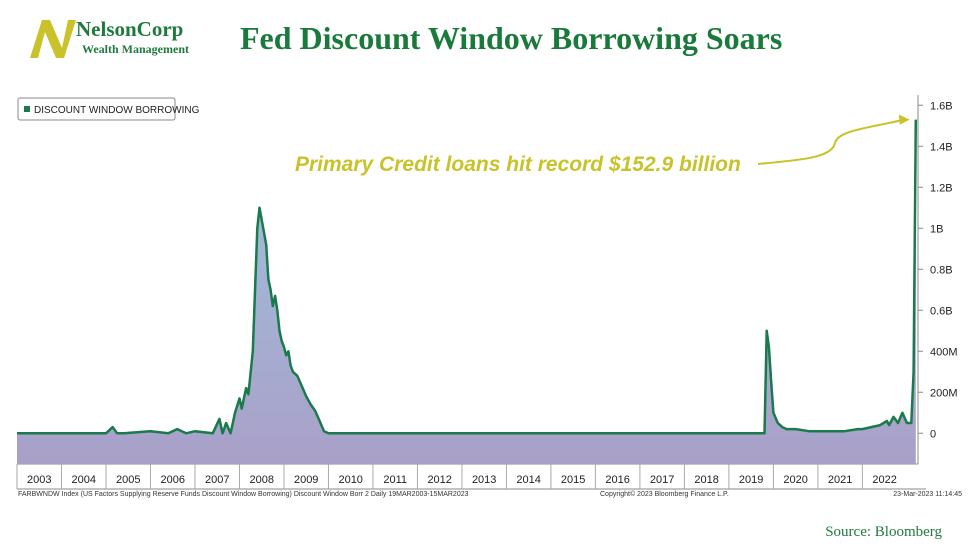 The image size is (980, 551). Describe the element at coordinates (117, 110) in the screenshot. I see `legend-label: DISCOUNT WINDOW BORROWING` at that location.